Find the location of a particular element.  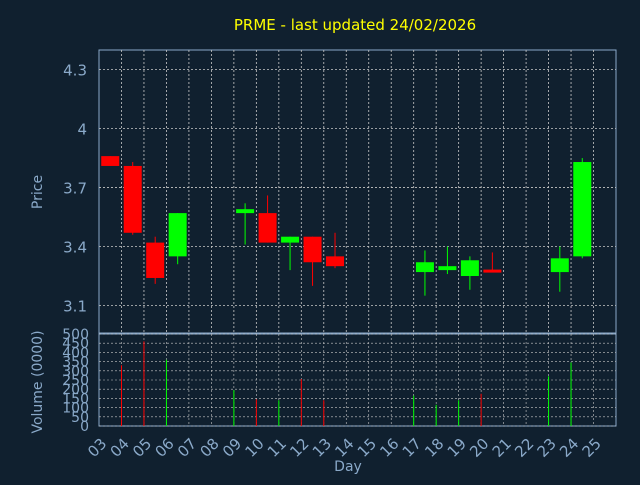

volume-tick-label: 250 is located at coordinates (75, 381).